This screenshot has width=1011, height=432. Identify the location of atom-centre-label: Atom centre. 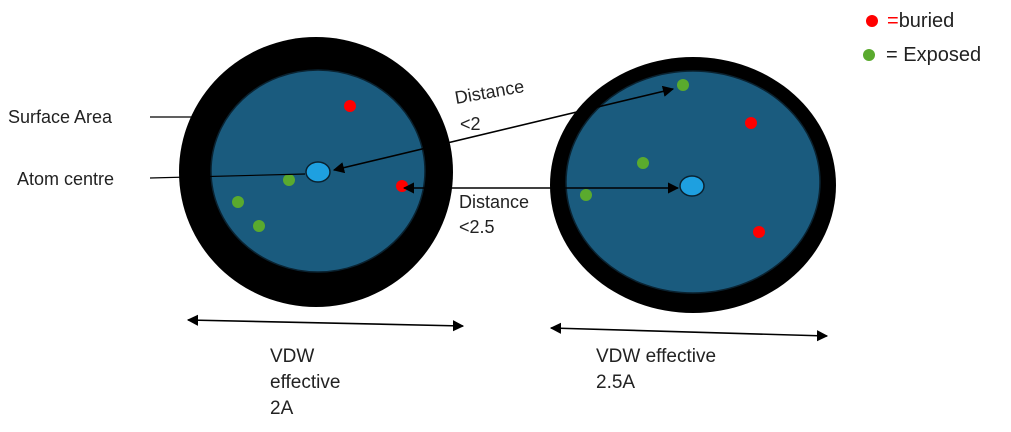
(65, 179).